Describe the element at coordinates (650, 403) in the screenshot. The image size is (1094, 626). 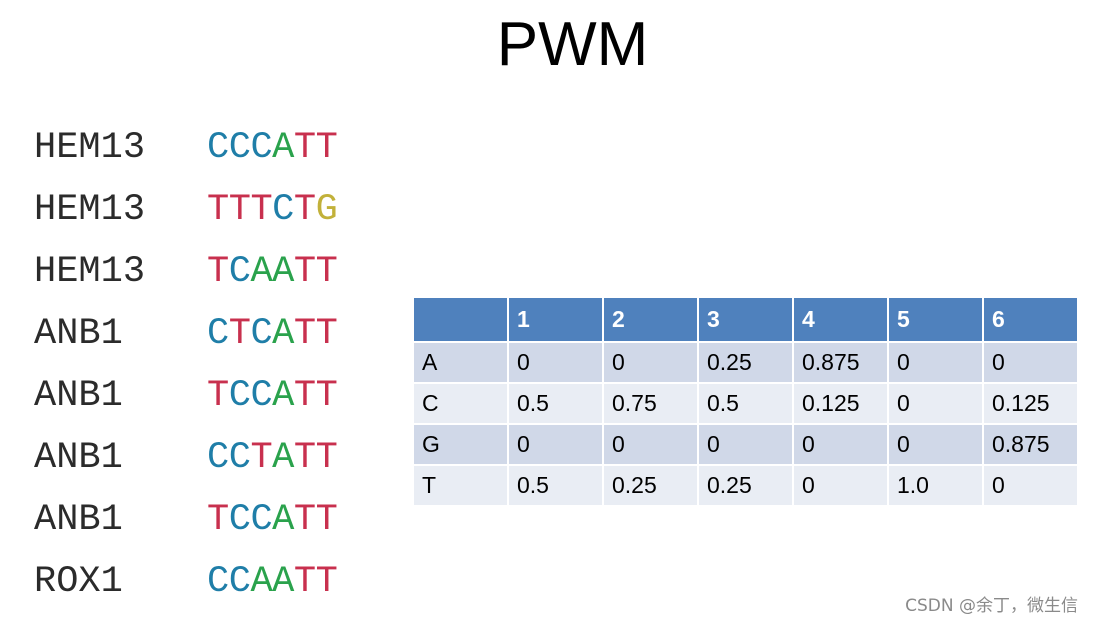
I see `table-cell: 0.75` at that location.